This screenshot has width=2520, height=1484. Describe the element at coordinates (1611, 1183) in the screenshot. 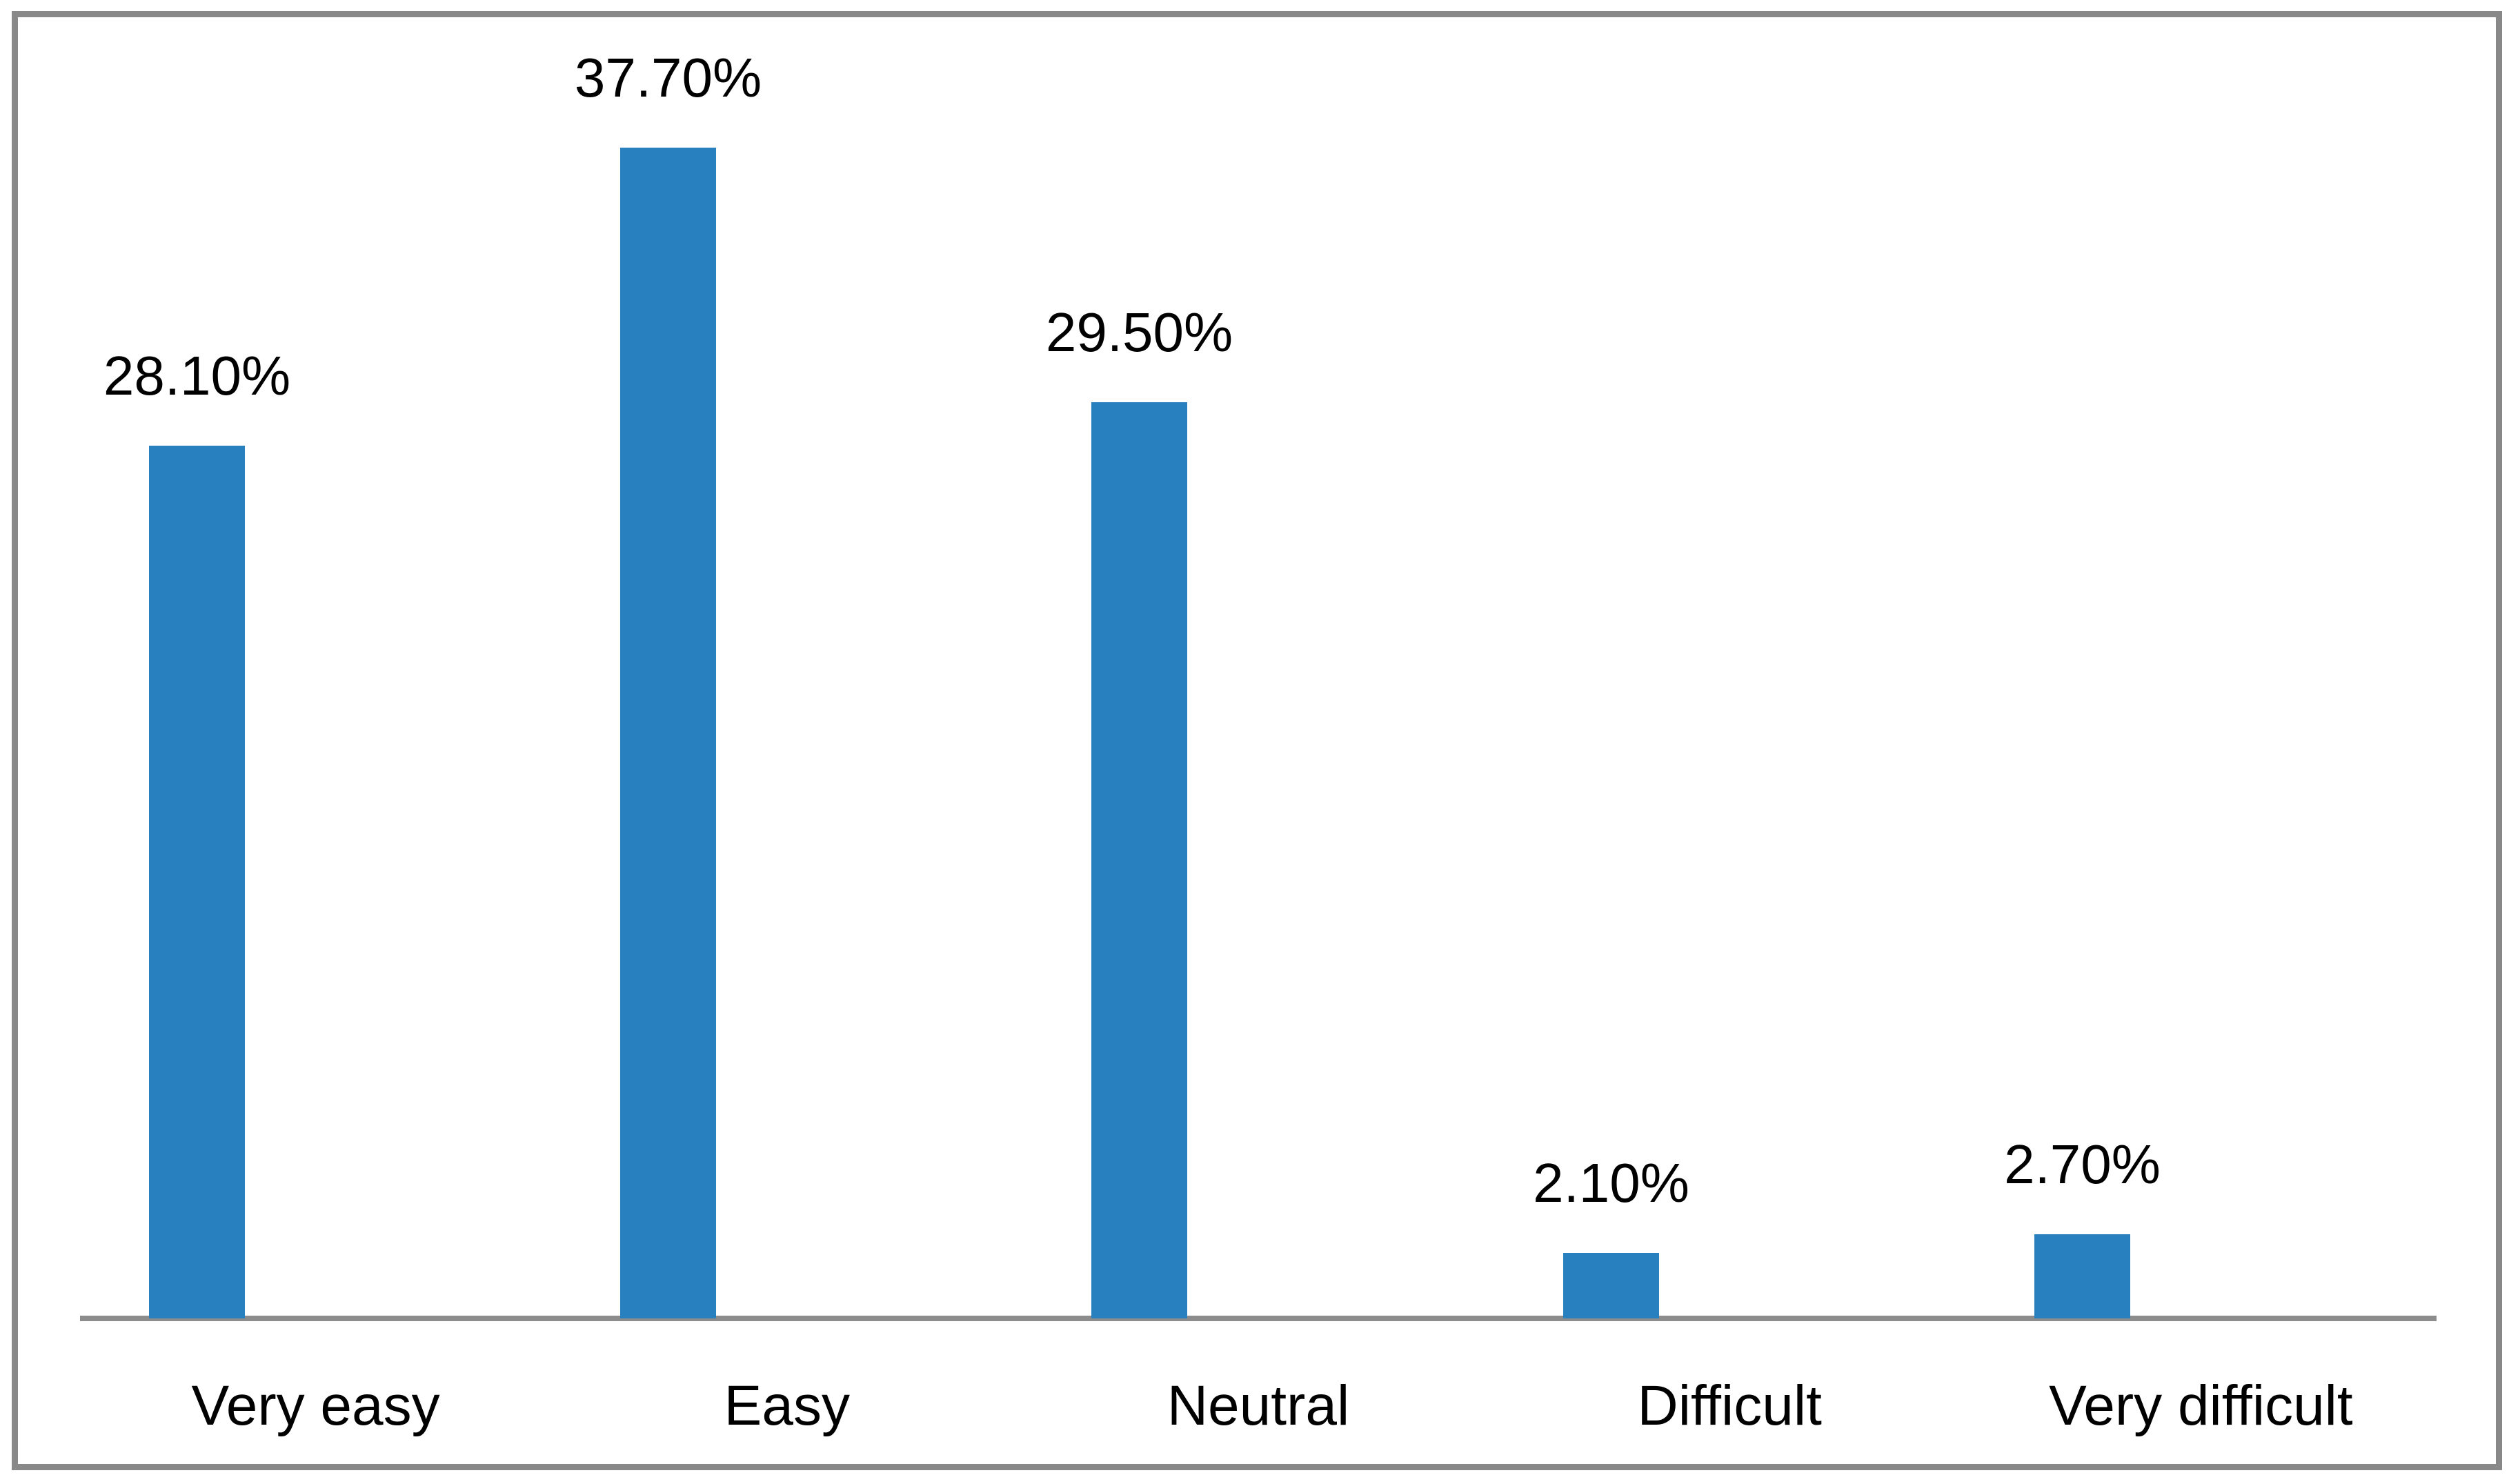

I see `data-label-difficult: 2.10%` at that location.